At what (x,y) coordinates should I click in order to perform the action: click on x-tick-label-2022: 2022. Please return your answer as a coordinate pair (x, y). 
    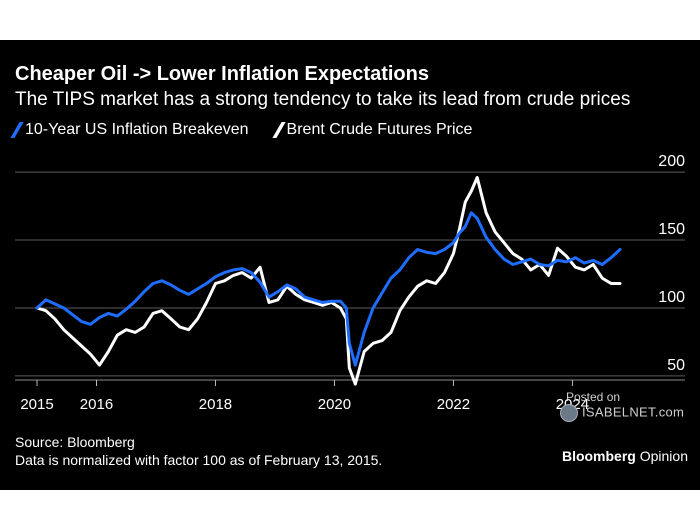
    Looking at the image, I should click on (453, 404).